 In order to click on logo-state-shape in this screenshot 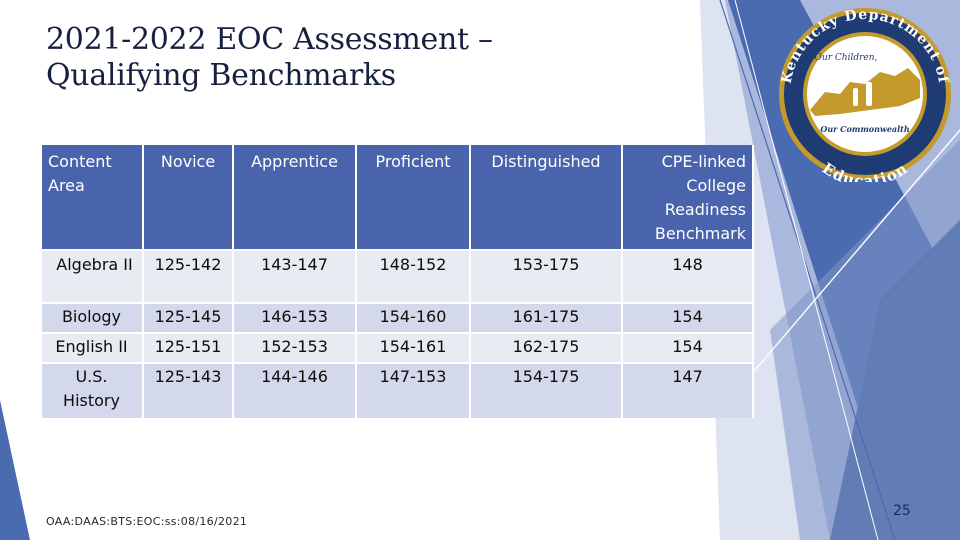, I will do `click(865, 92)`.